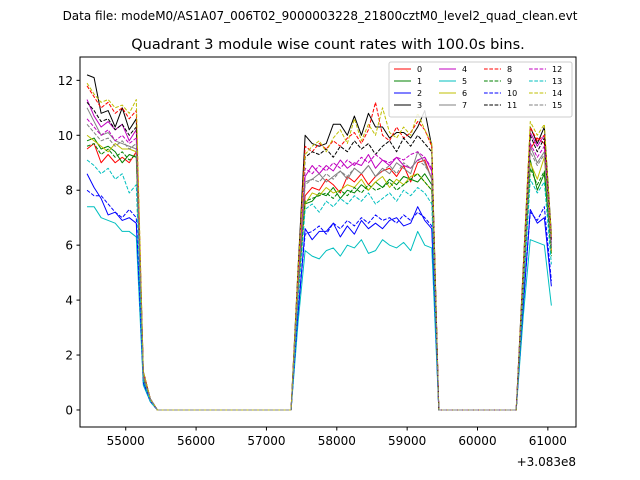 This screenshot has height=480, width=640. What do you see at coordinates (337, 441) in the screenshot?
I see `x-tick-label: 58000` at bounding box center [337, 441].